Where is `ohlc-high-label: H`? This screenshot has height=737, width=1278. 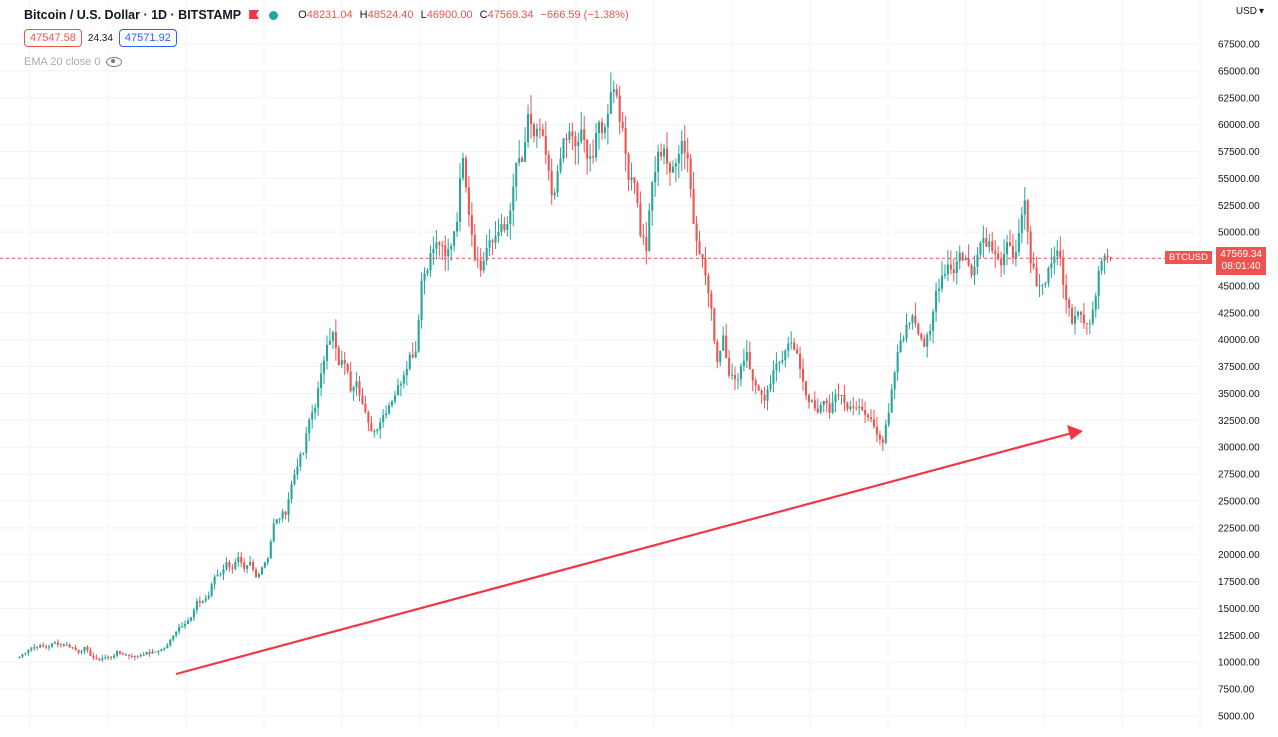
ohlc-high-label: H is located at coordinates (363, 15).